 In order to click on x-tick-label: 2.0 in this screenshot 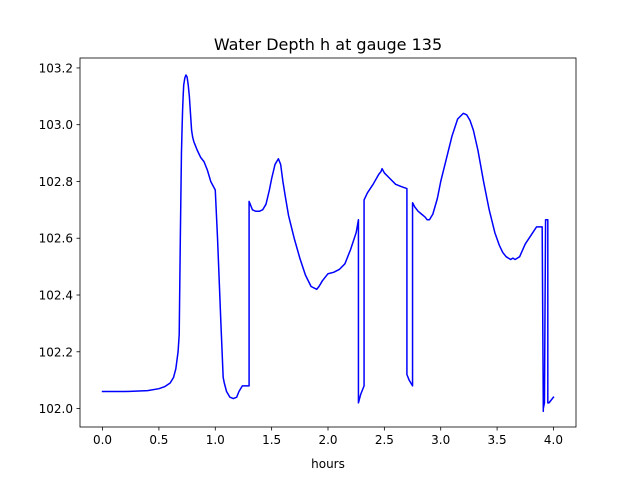, I will do `click(327, 440)`.